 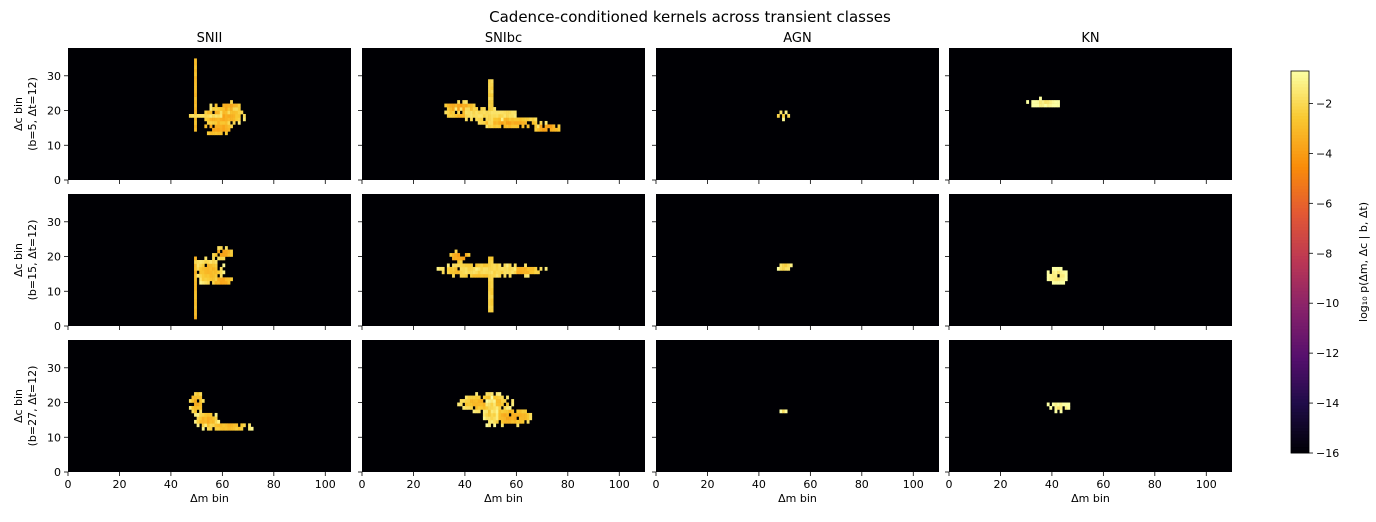 What do you see at coordinates (516, 484) in the screenshot?
I see `x-tick-label: 60` at bounding box center [516, 484].